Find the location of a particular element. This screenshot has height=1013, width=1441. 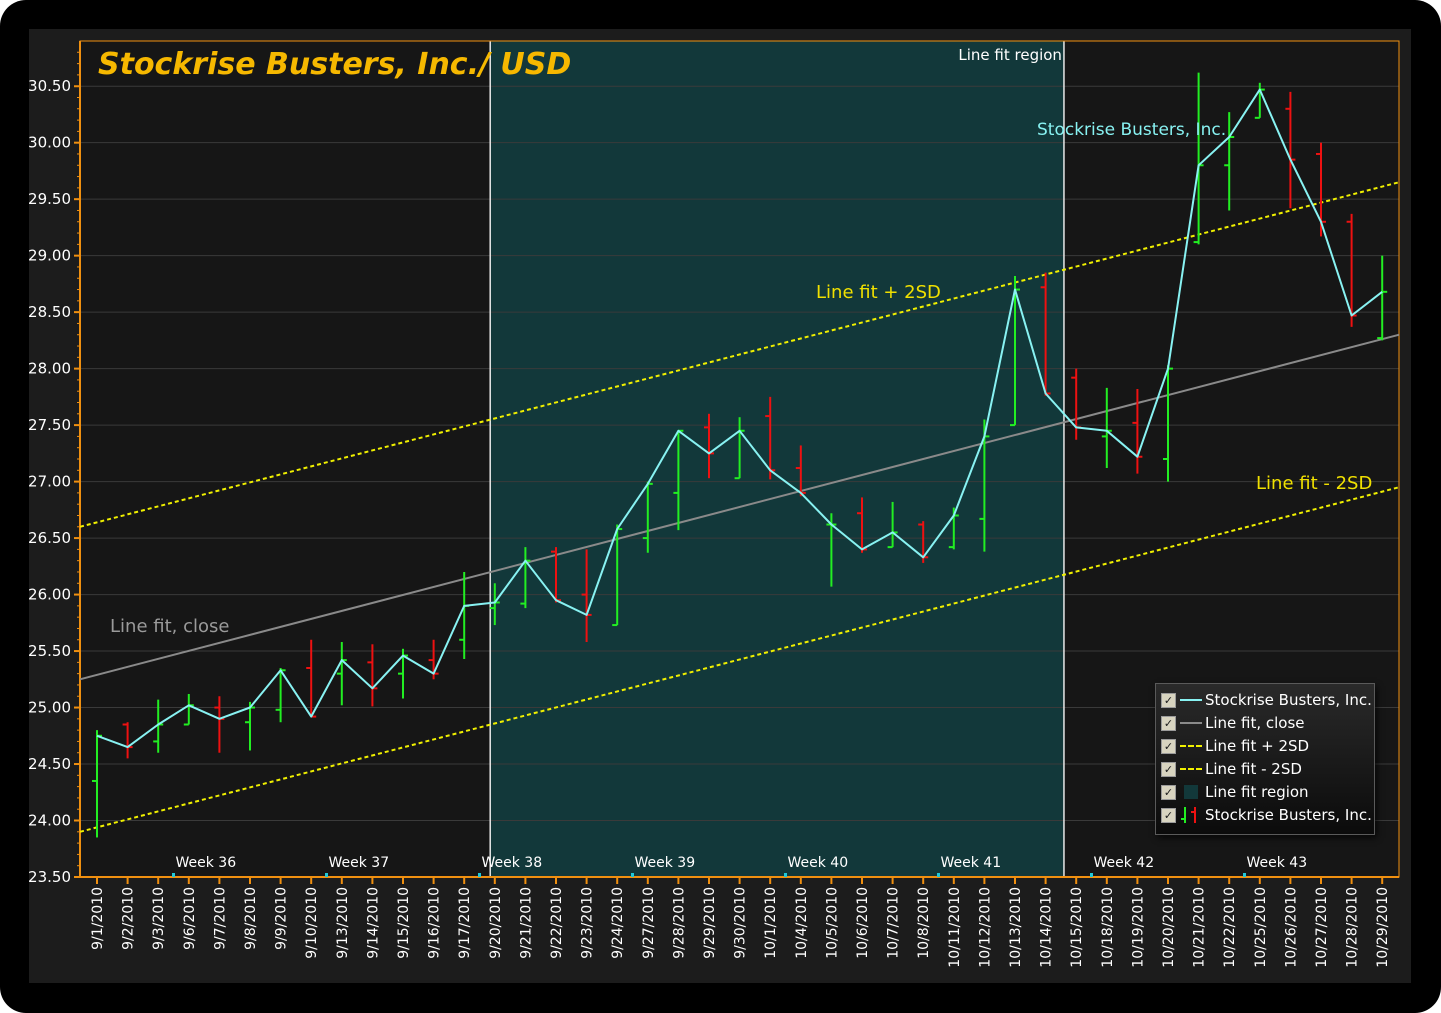

x-tick-label: 9/9/2010 is located at coordinates (282, 918).